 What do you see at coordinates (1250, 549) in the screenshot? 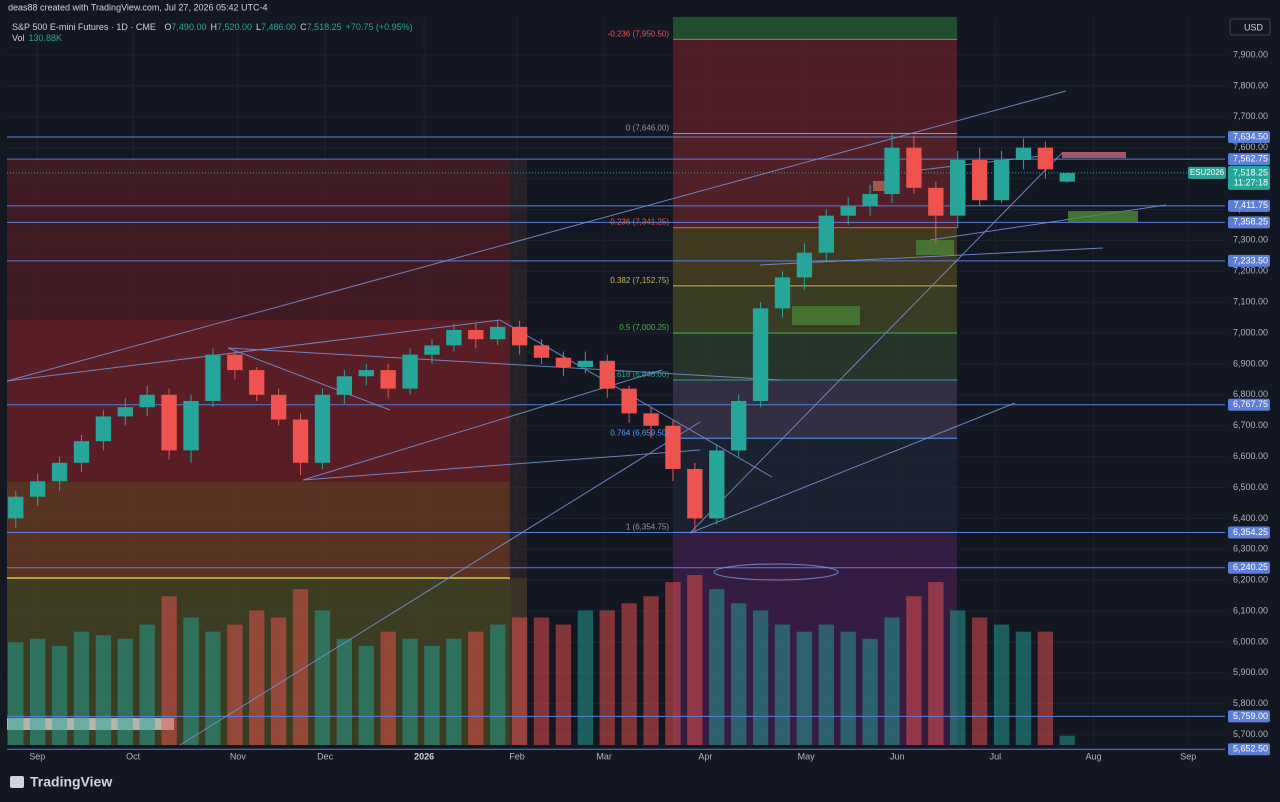
I see `y-tick-label: 6,300.00` at bounding box center [1250, 549].